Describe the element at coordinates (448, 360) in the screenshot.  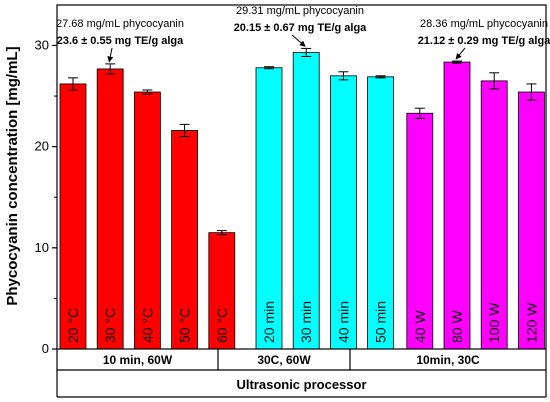
I see `group-label: 10min, 30C` at that location.